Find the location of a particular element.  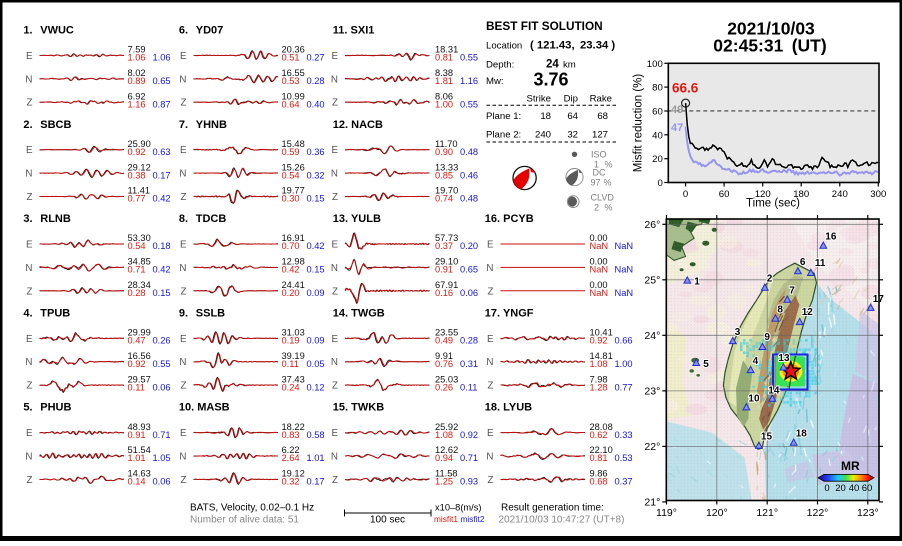

svg-text: 1.28 is located at coordinates (599, 387).